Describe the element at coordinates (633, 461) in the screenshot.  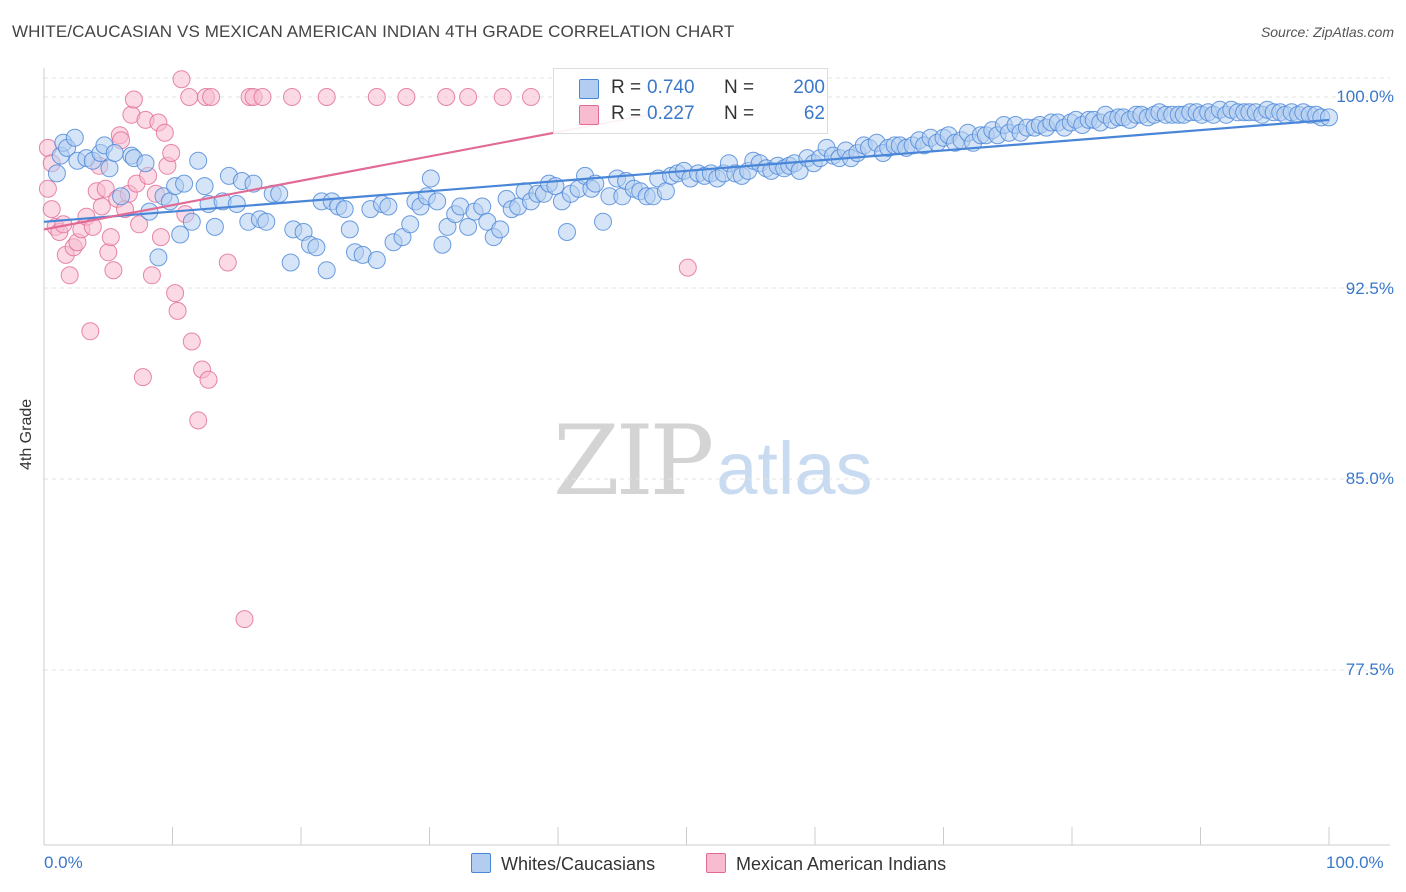
I see `watermark-zip: ZIP` at that location.